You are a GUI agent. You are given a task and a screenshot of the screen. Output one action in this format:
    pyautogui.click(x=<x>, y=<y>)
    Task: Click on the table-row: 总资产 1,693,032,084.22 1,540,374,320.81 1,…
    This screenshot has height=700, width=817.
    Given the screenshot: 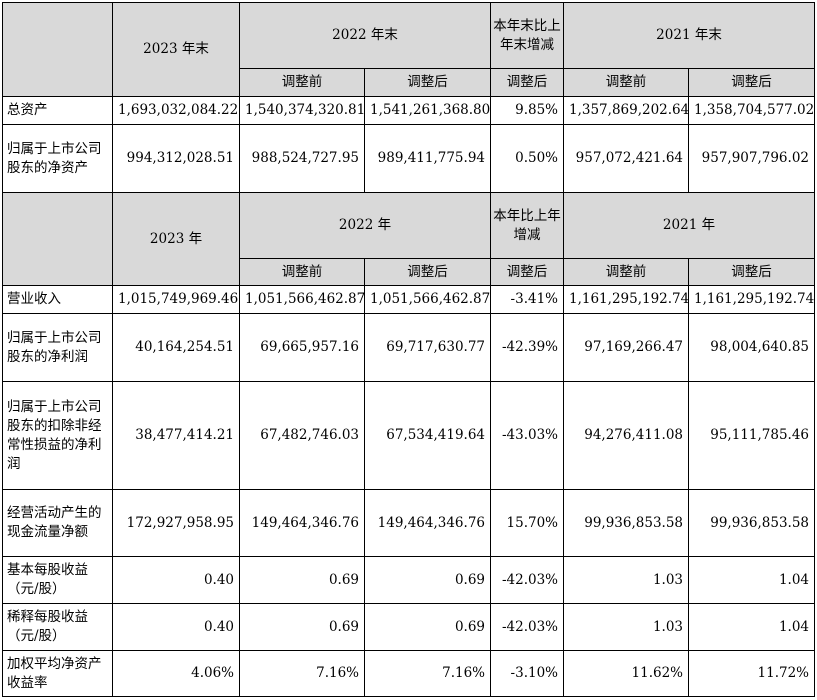 What is the action you would take?
    pyautogui.click(x=408, y=110)
    